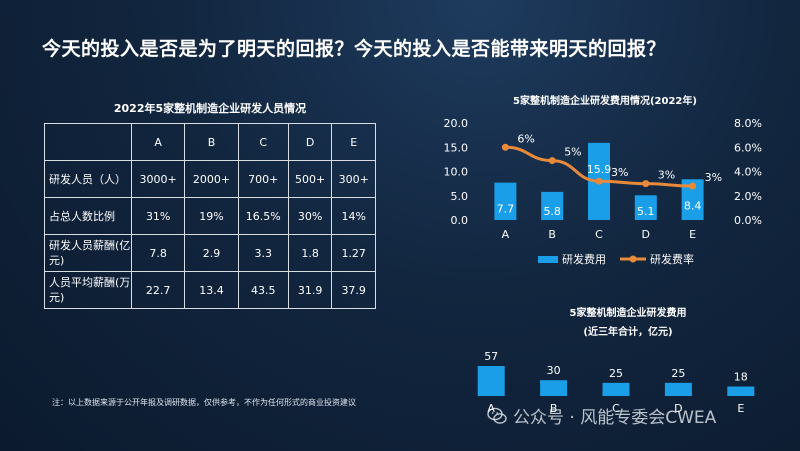 This screenshot has width=800, height=451. What do you see at coordinates (572, 152) in the screenshot?
I see `rate-value-label: 5%` at bounding box center [572, 152].